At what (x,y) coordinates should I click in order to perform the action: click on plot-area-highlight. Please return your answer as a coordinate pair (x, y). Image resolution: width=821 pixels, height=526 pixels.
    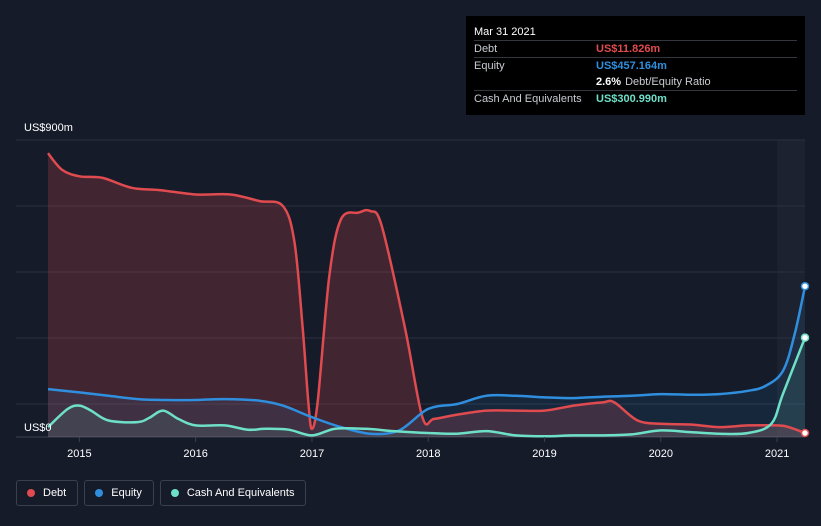
    Looking at the image, I should click on (791, 288).